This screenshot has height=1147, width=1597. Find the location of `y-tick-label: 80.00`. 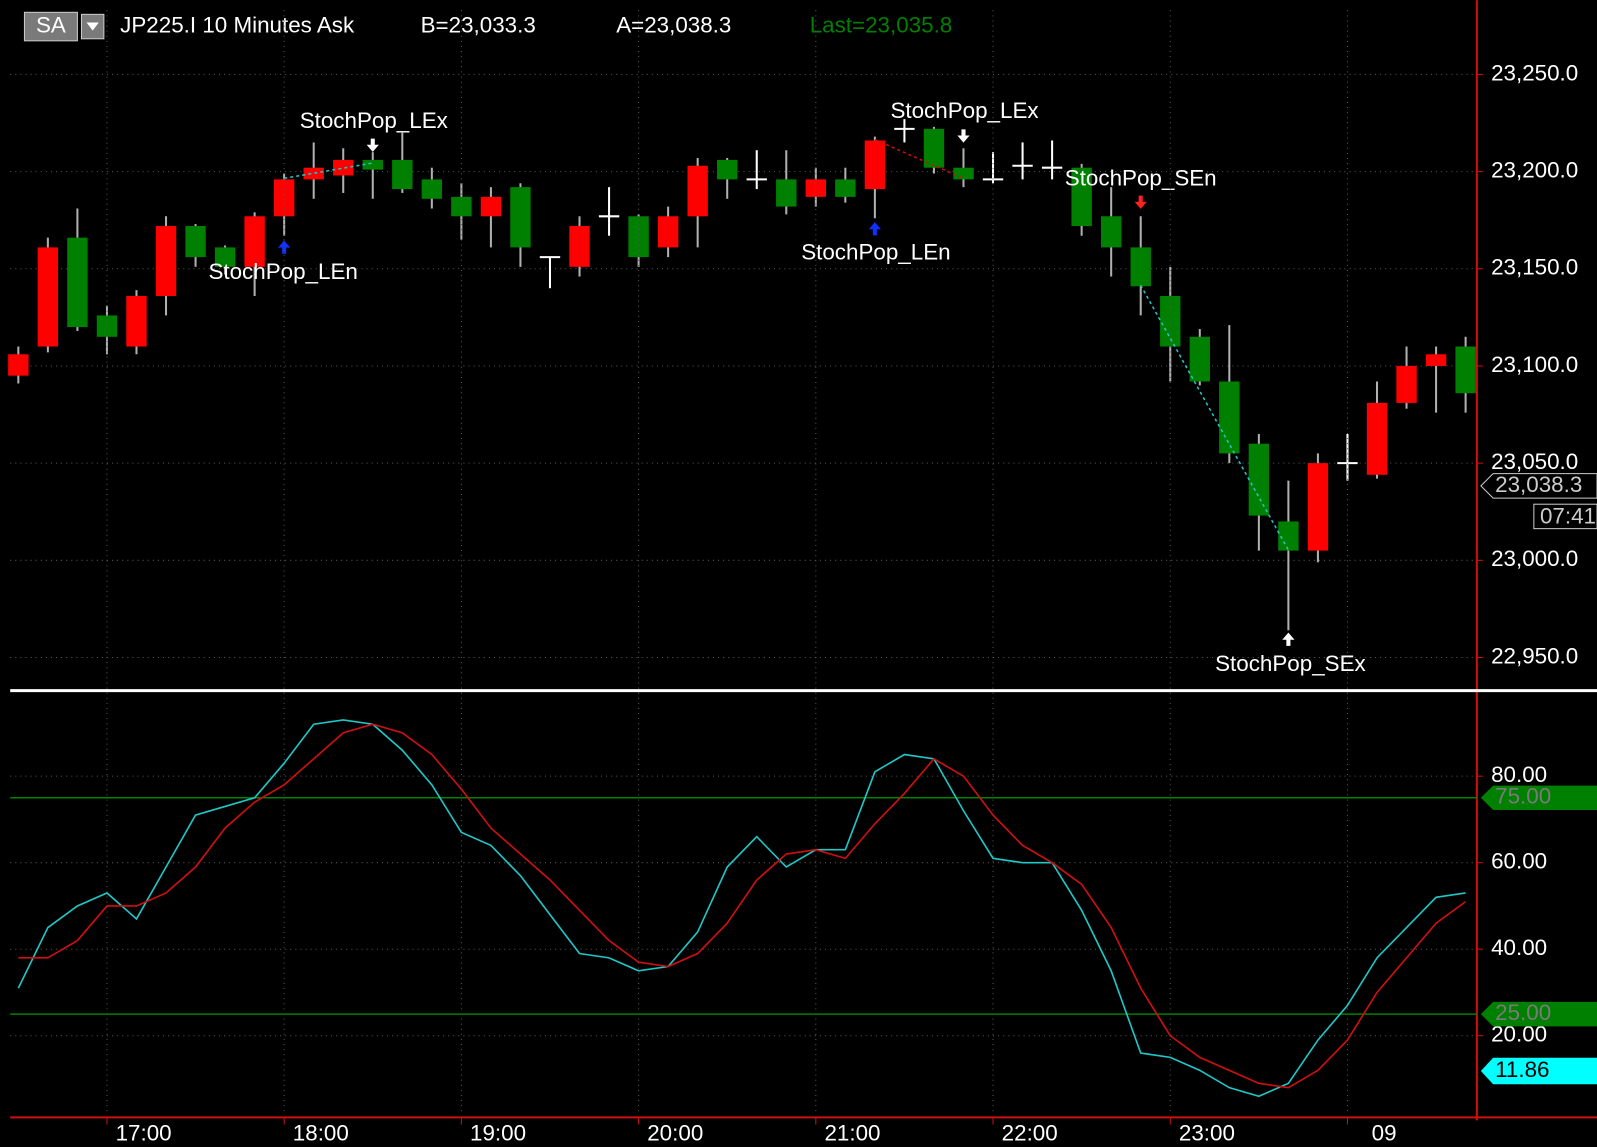

y-tick-label: 80.00 is located at coordinates (1519, 774).